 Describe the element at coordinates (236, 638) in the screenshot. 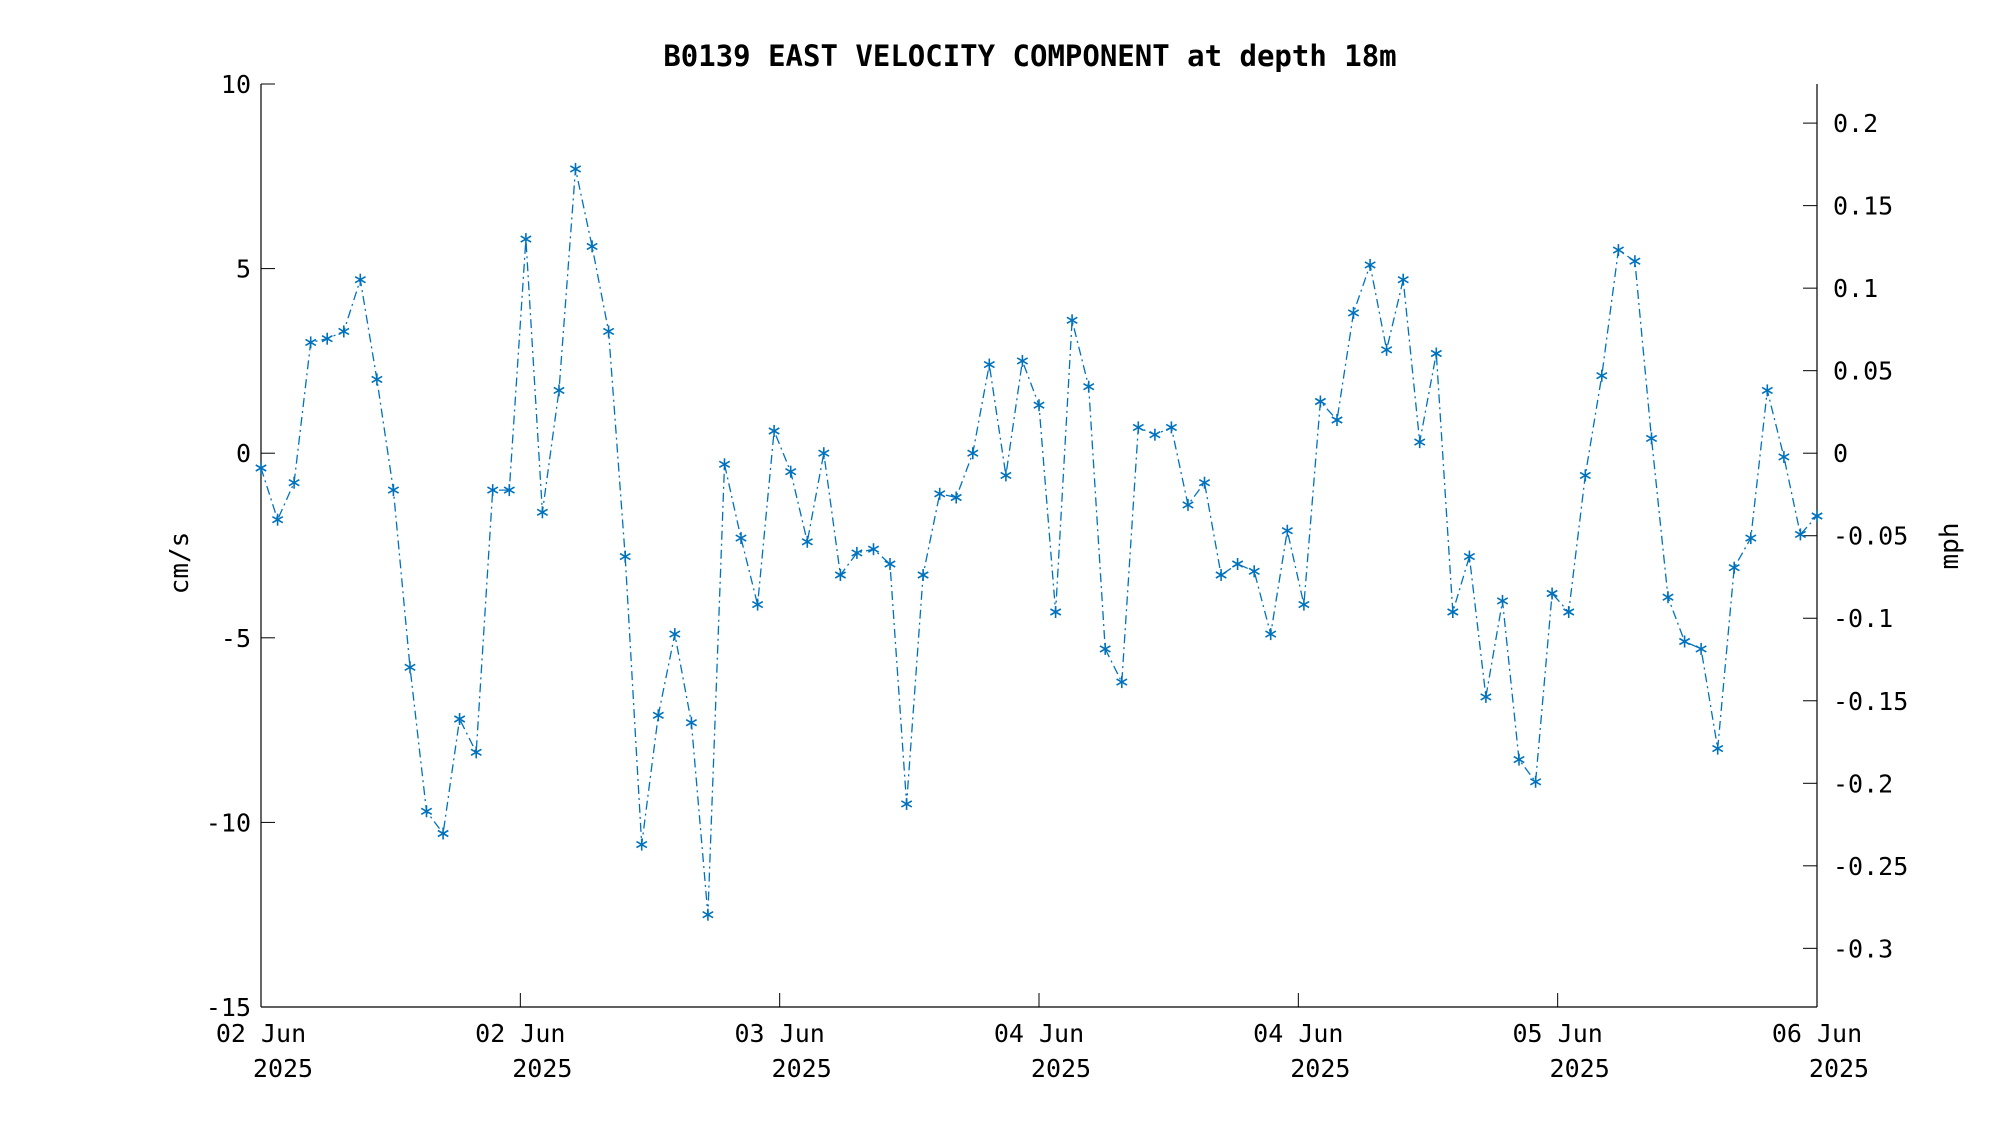

I see `y-tick-label: -5` at that location.